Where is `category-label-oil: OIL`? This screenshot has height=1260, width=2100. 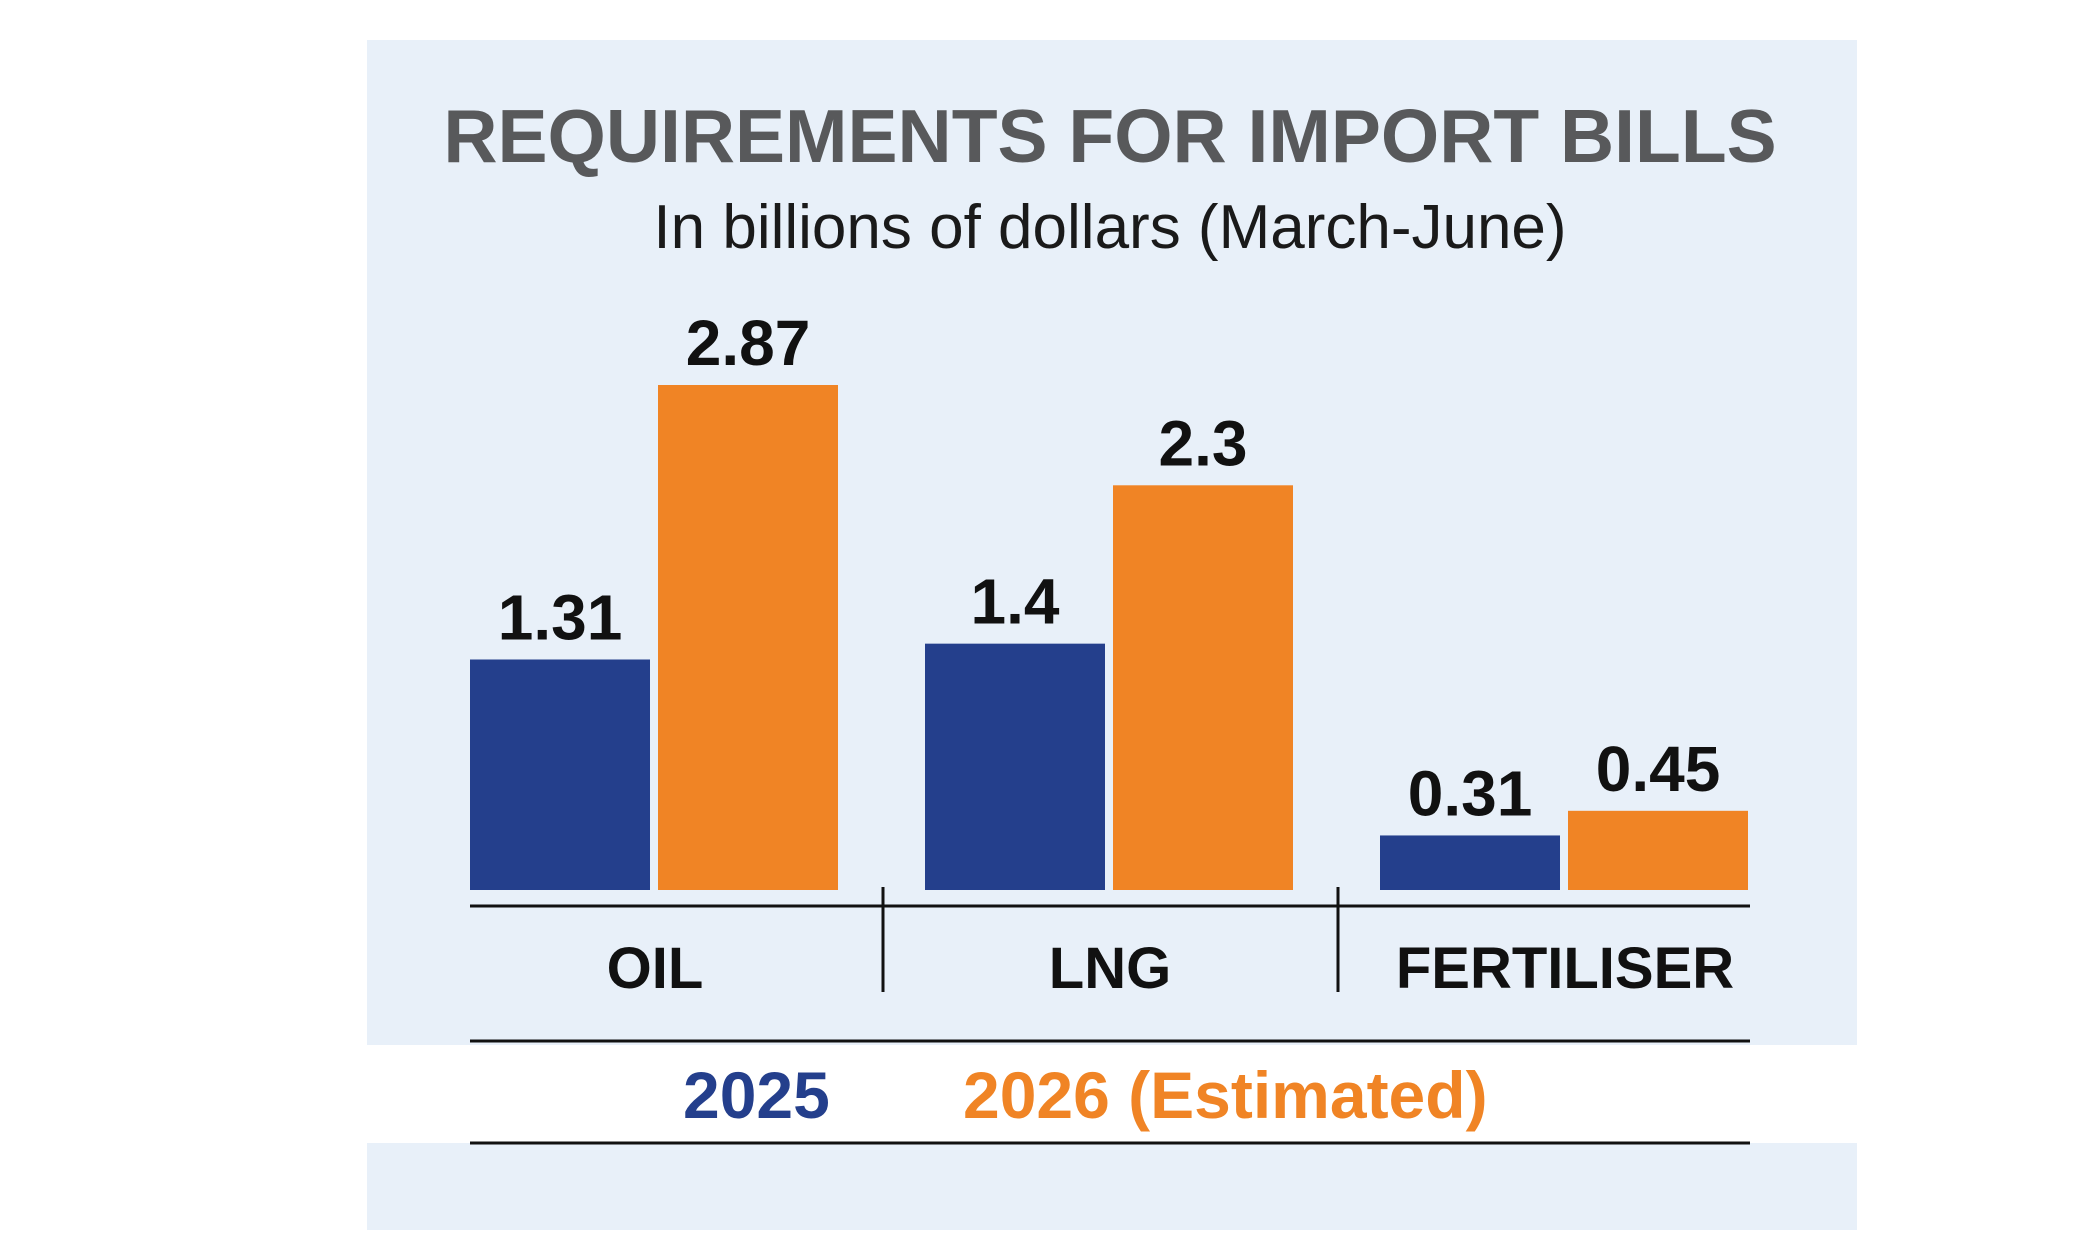
category-label-oil: OIL is located at coordinates (655, 968).